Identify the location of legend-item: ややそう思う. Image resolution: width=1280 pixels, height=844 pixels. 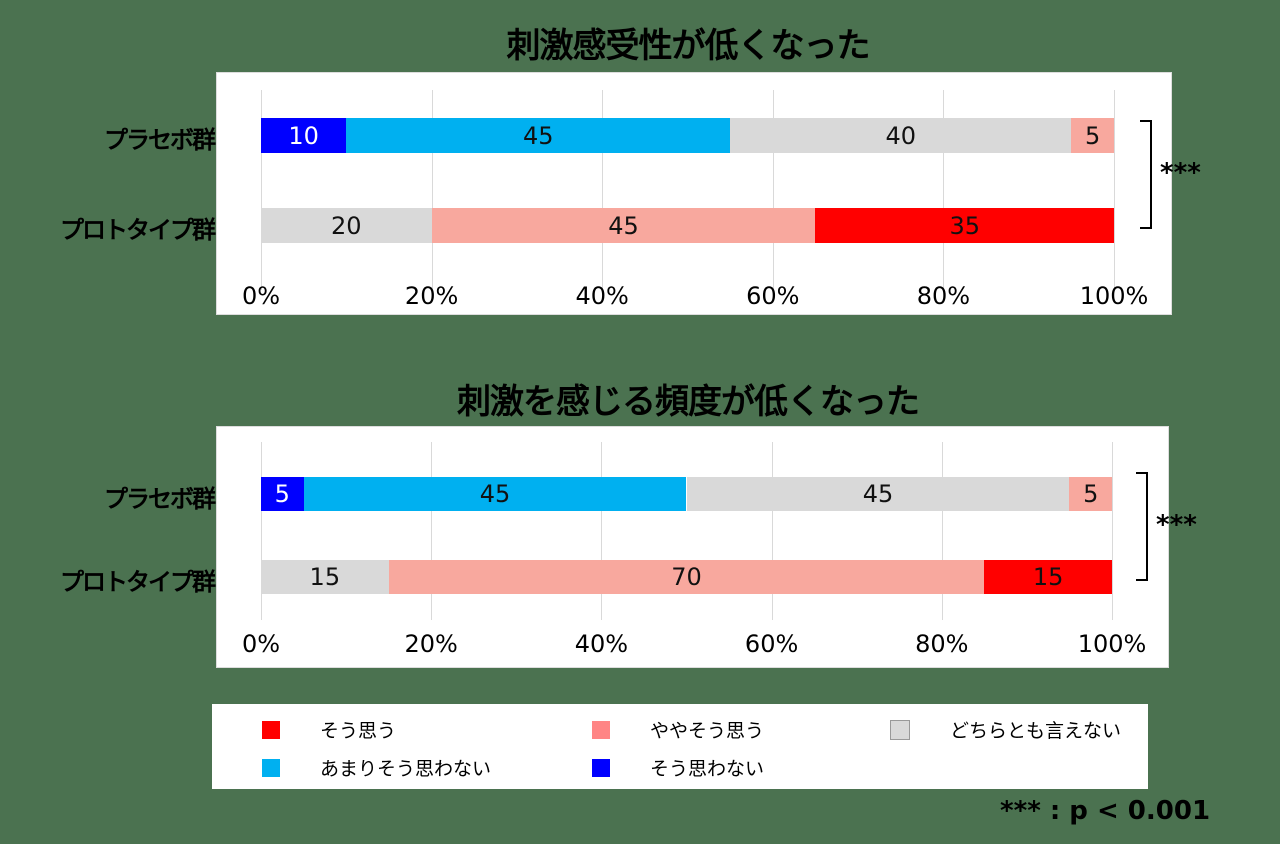
(678, 729).